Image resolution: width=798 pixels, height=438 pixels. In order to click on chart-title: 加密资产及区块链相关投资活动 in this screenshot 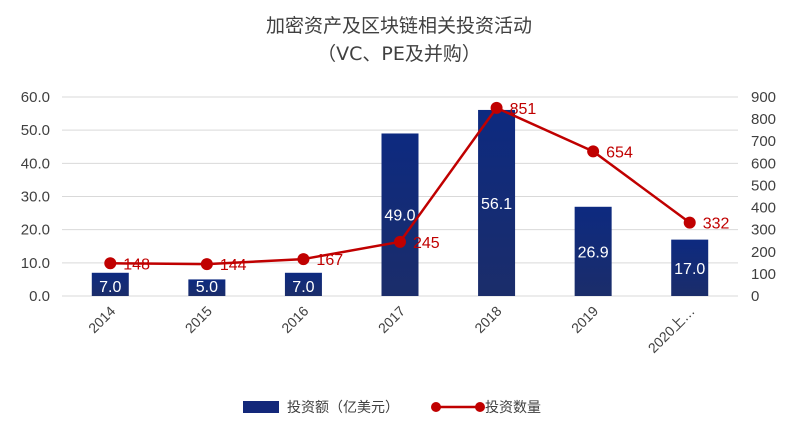, I will do `click(399, 26)`.